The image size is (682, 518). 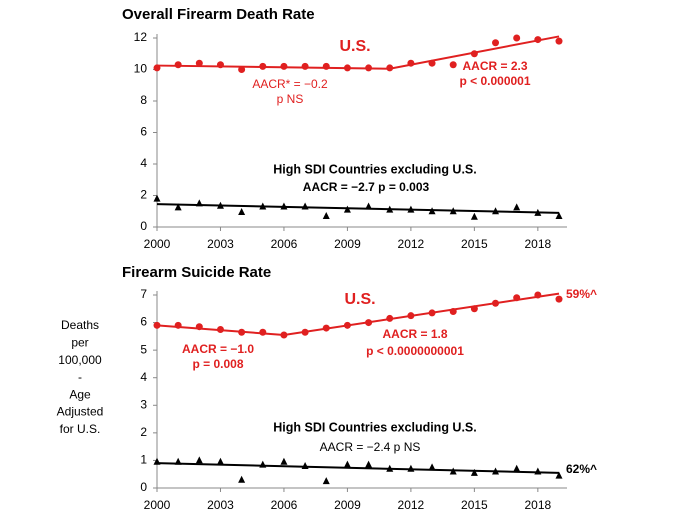 What do you see at coordinates (581, 294) in the screenshot?
I see `annotation: 59%^` at bounding box center [581, 294].